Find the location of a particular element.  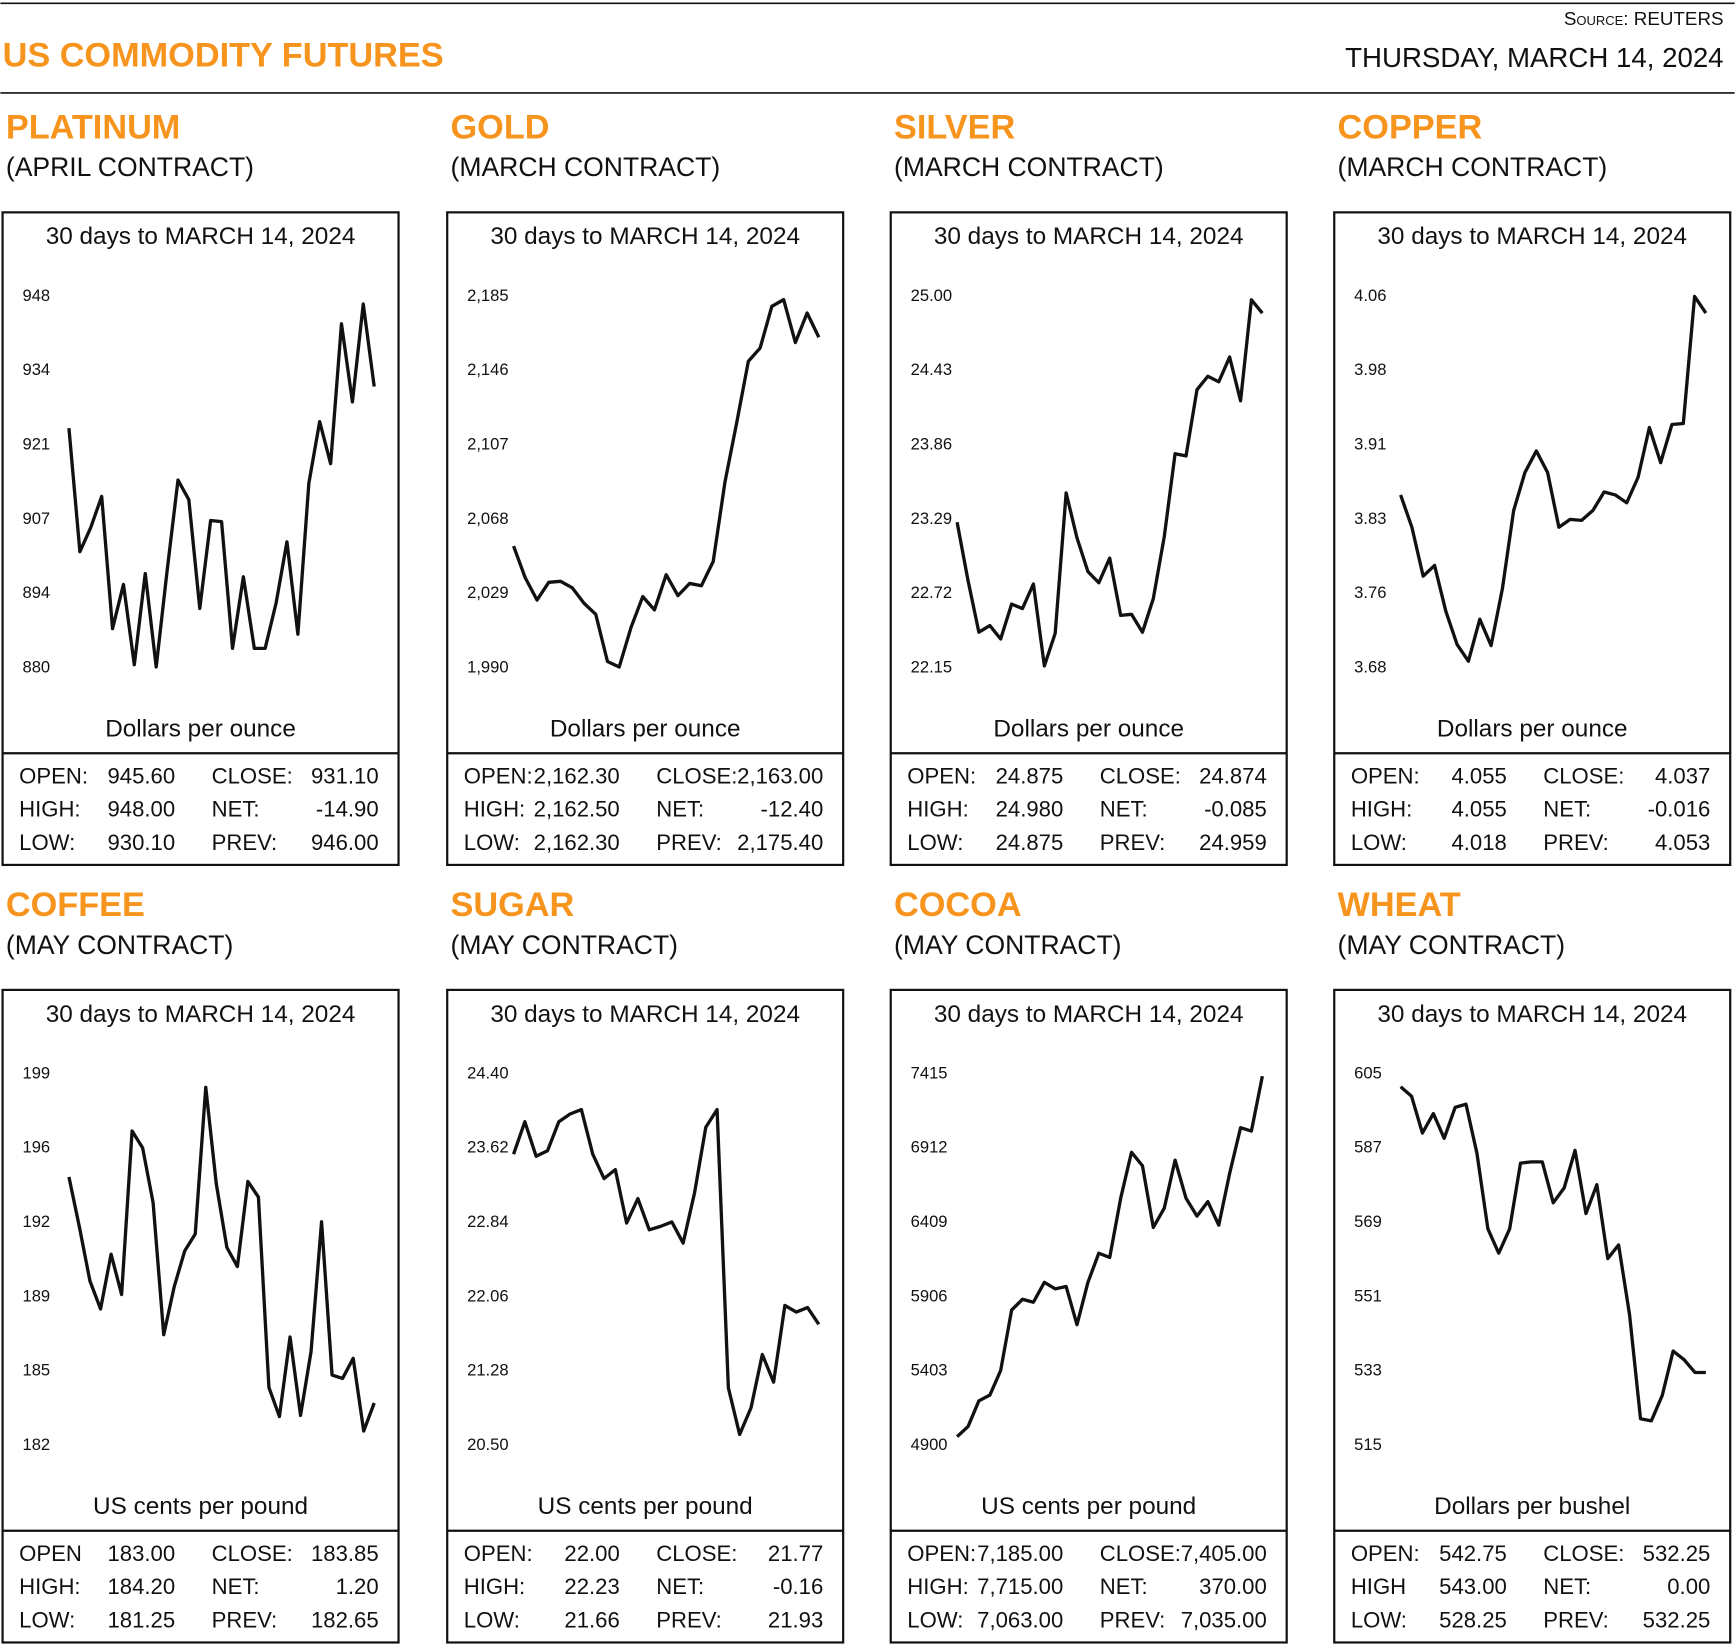

y-tick-label: 3.91 is located at coordinates (1370, 443).